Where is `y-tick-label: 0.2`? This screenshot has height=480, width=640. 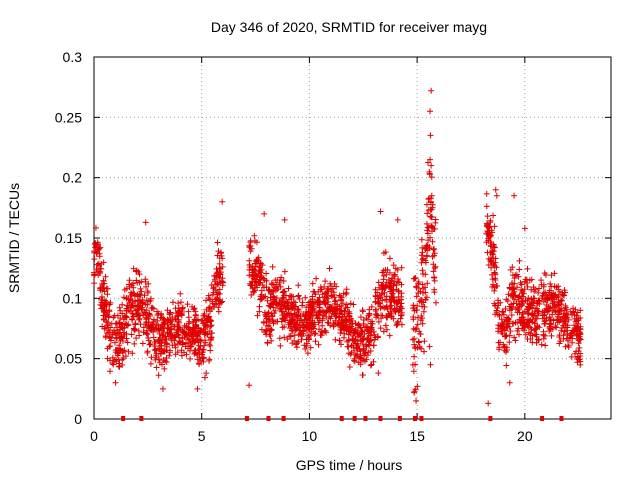 y-tick-label: 0.2 is located at coordinates (73, 178).